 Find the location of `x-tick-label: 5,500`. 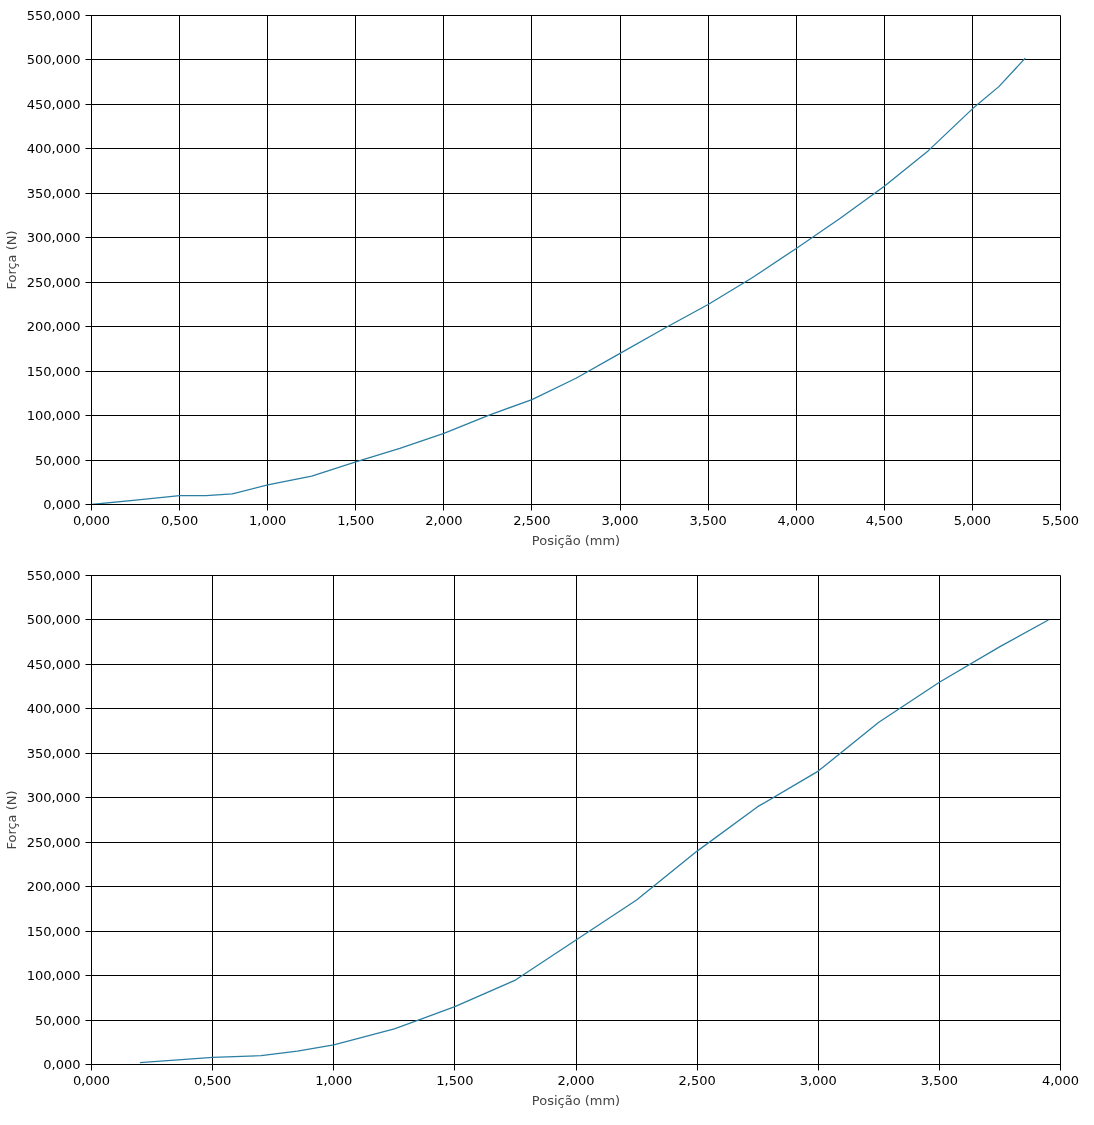

x-tick-label: 5,500 is located at coordinates (1060, 520).